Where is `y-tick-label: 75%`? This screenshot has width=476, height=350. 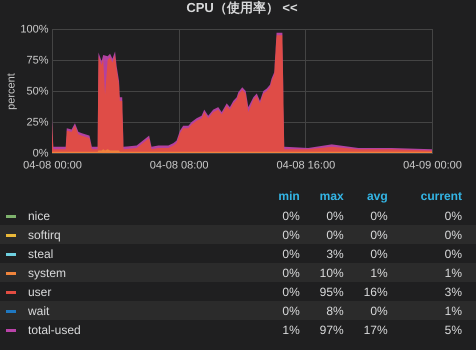 y-tick-label: 75% is located at coordinates (37, 60).